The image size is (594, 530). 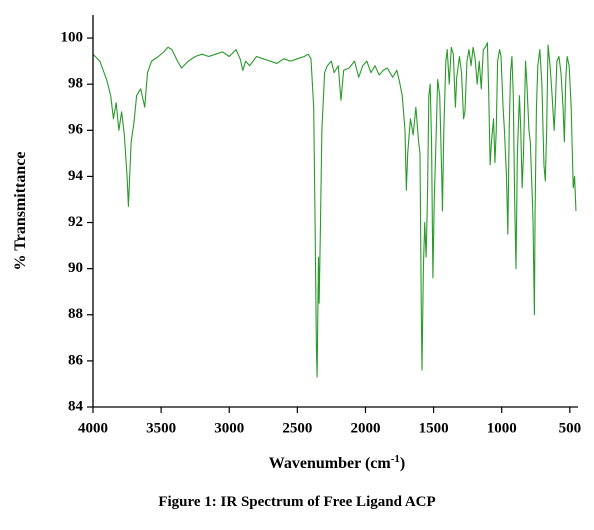 I want to click on x-axis-title-tail: ), so click(x=402, y=463).